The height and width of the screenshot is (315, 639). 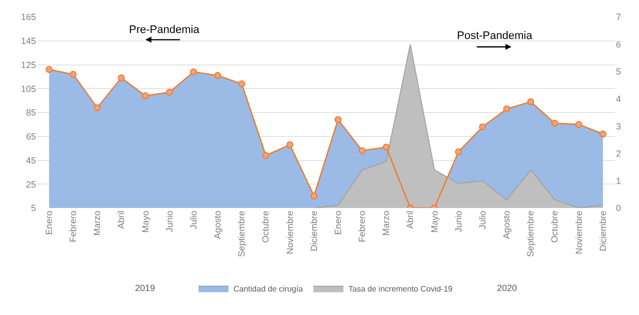 I want to click on legend-label: Tasa de incremento Covid-19, so click(x=401, y=289).